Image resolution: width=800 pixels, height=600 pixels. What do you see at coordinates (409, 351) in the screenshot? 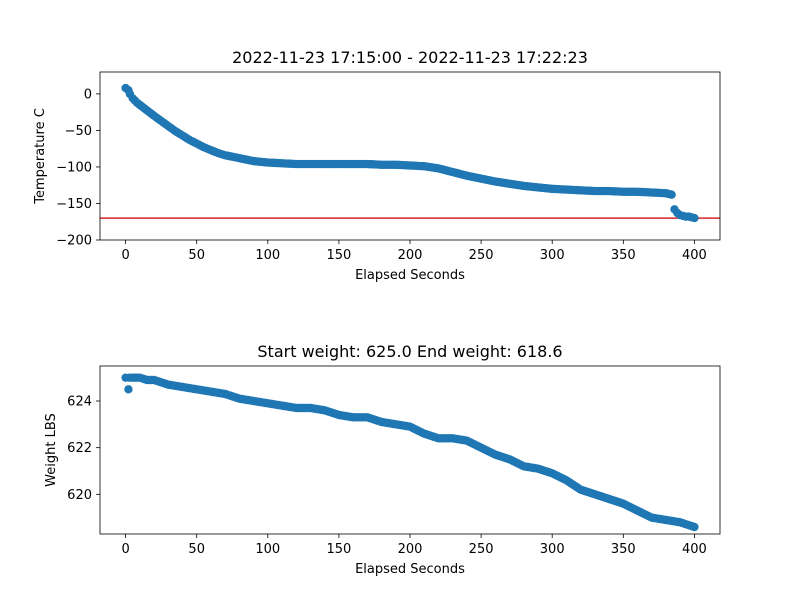
I see `weight-chart-title: Start weight: 625.0 End weight: 618.6` at bounding box center [409, 351].